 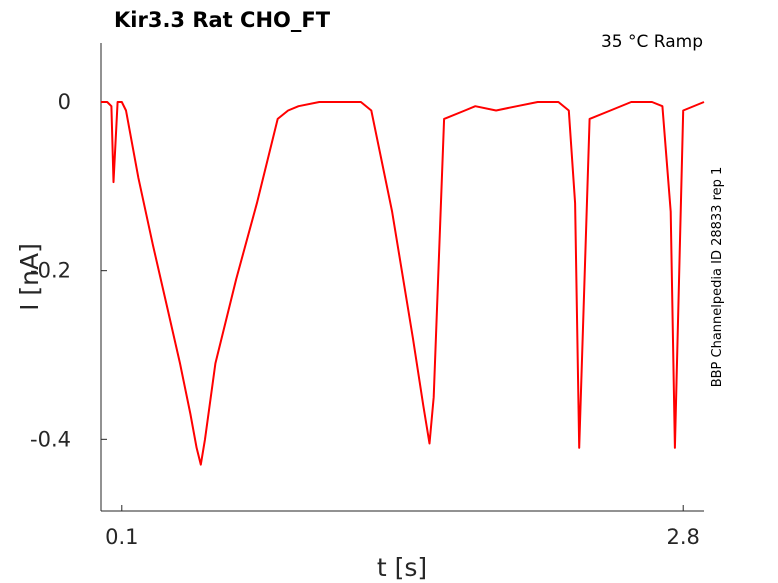 What do you see at coordinates (50, 439) in the screenshot?
I see `y-tick-label: -0.4` at bounding box center [50, 439].